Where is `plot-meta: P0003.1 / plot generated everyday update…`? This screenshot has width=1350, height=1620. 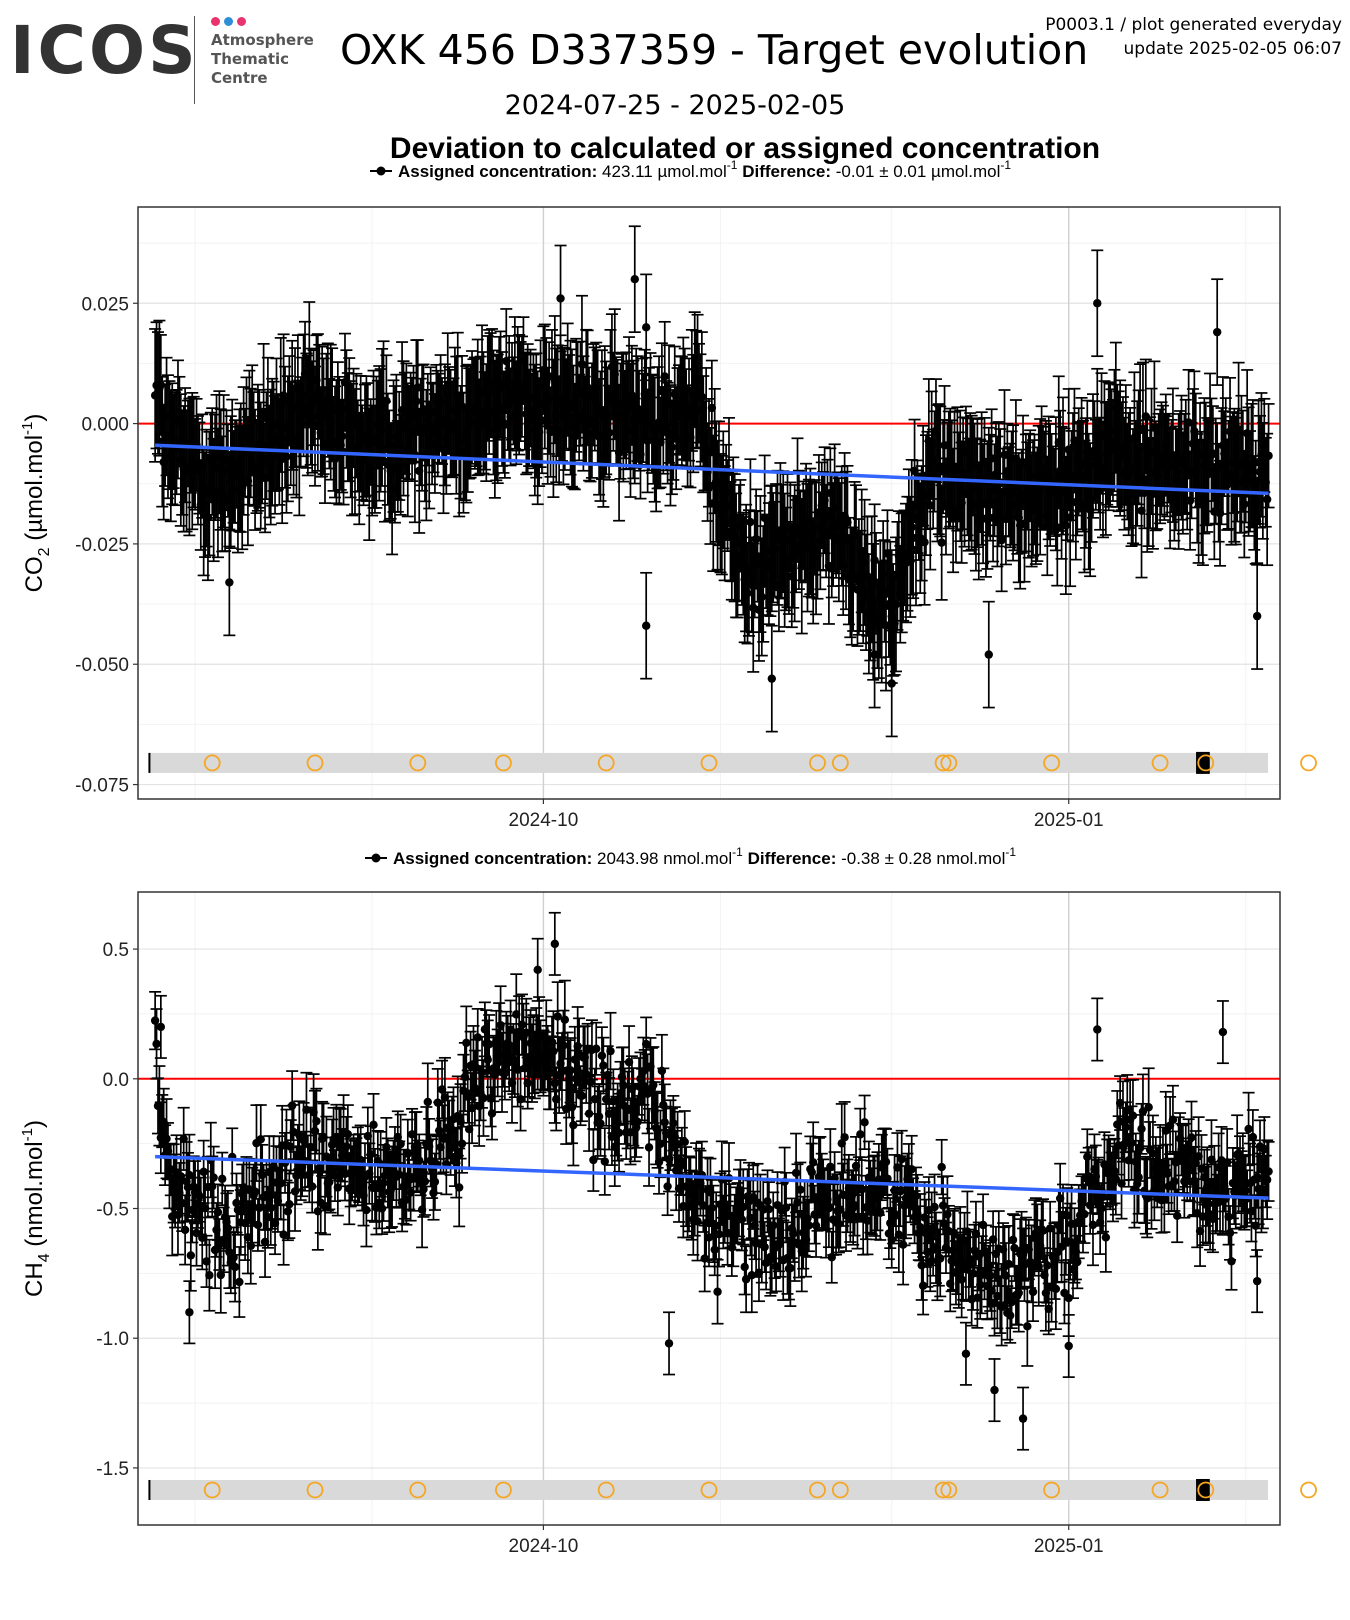
plot-meta: P0003.1 / plot generated everyday update… is located at coordinates (1193, 37).